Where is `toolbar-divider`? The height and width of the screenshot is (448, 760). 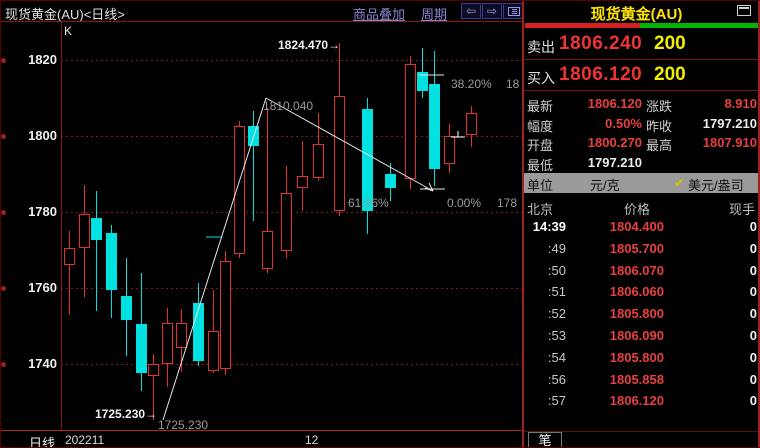 toolbar-divider is located at coordinates (262, 21).